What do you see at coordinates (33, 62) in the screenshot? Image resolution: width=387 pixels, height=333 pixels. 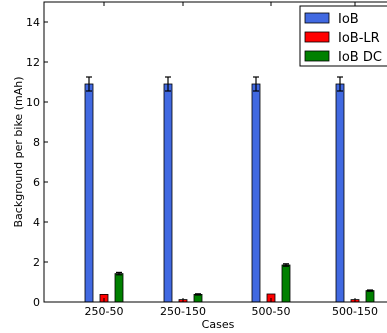 I see `y-tick-label: 12` at bounding box center [33, 62].